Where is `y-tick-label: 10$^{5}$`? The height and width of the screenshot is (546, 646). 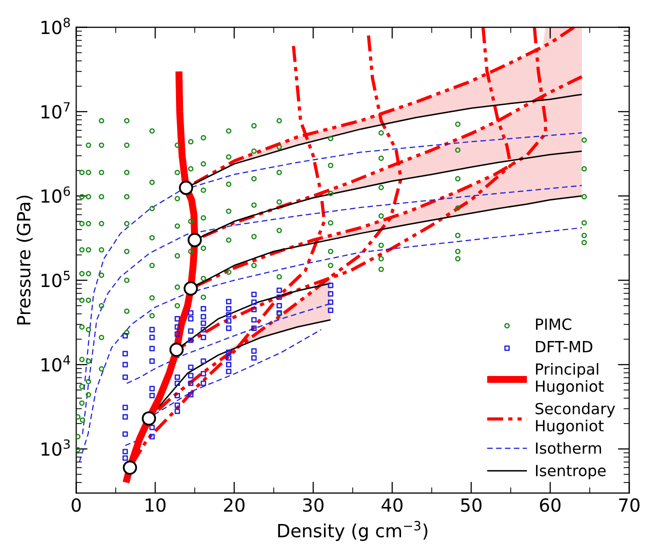
y-tick-label: 10$^{5}$ is located at coordinates (56, 279).